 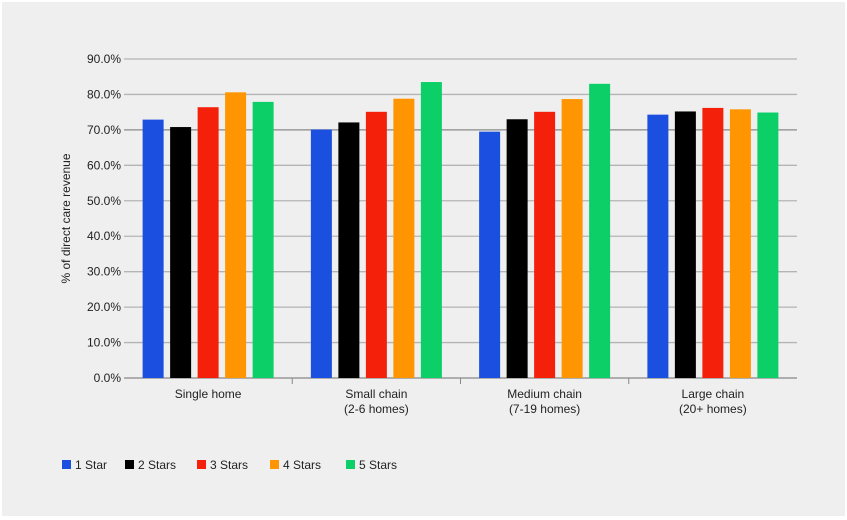 I want to click on x-tick-label: (7-19 homes), so click(x=544, y=409).